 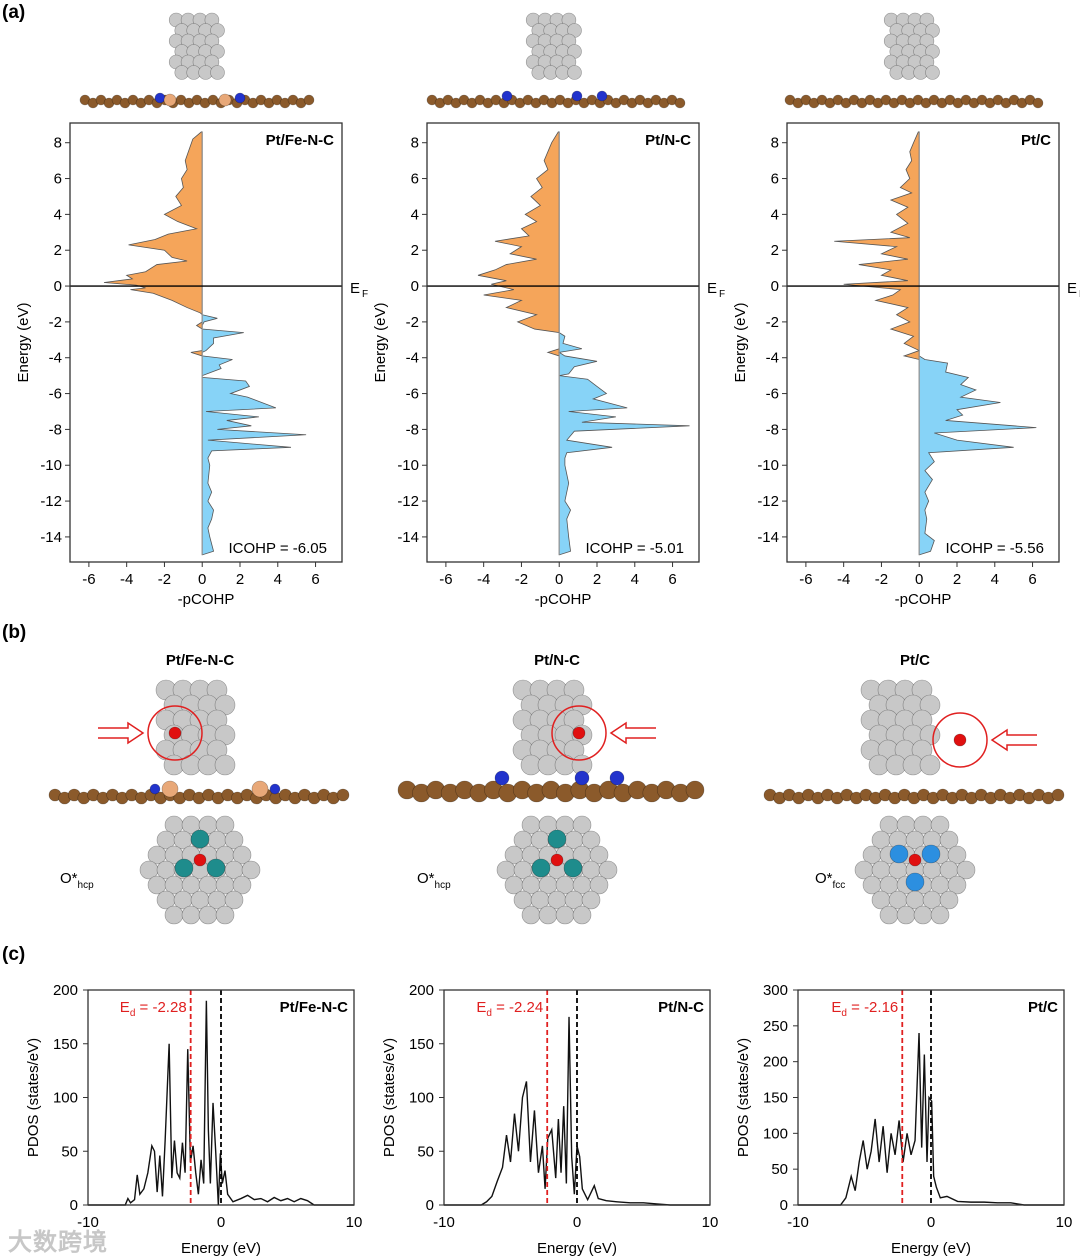 What do you see at coordinates (634, 548) in the screenshot?
I see `icohp-annotation: ICOHP = -5.01` at bounding box center [634, 548].